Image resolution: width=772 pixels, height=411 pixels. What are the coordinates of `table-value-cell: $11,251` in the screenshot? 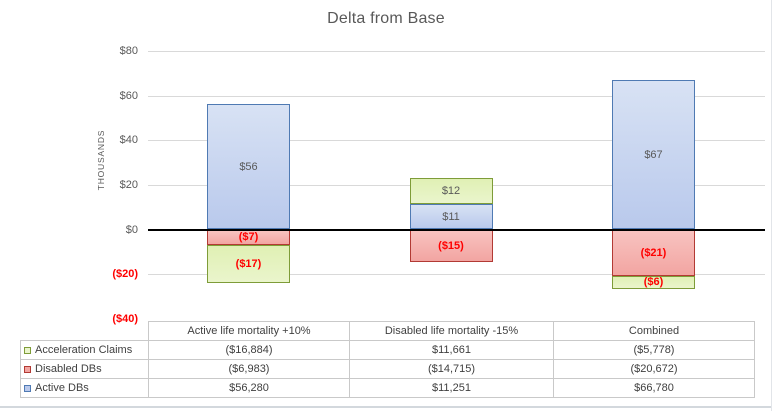 It's located at (451, 388).